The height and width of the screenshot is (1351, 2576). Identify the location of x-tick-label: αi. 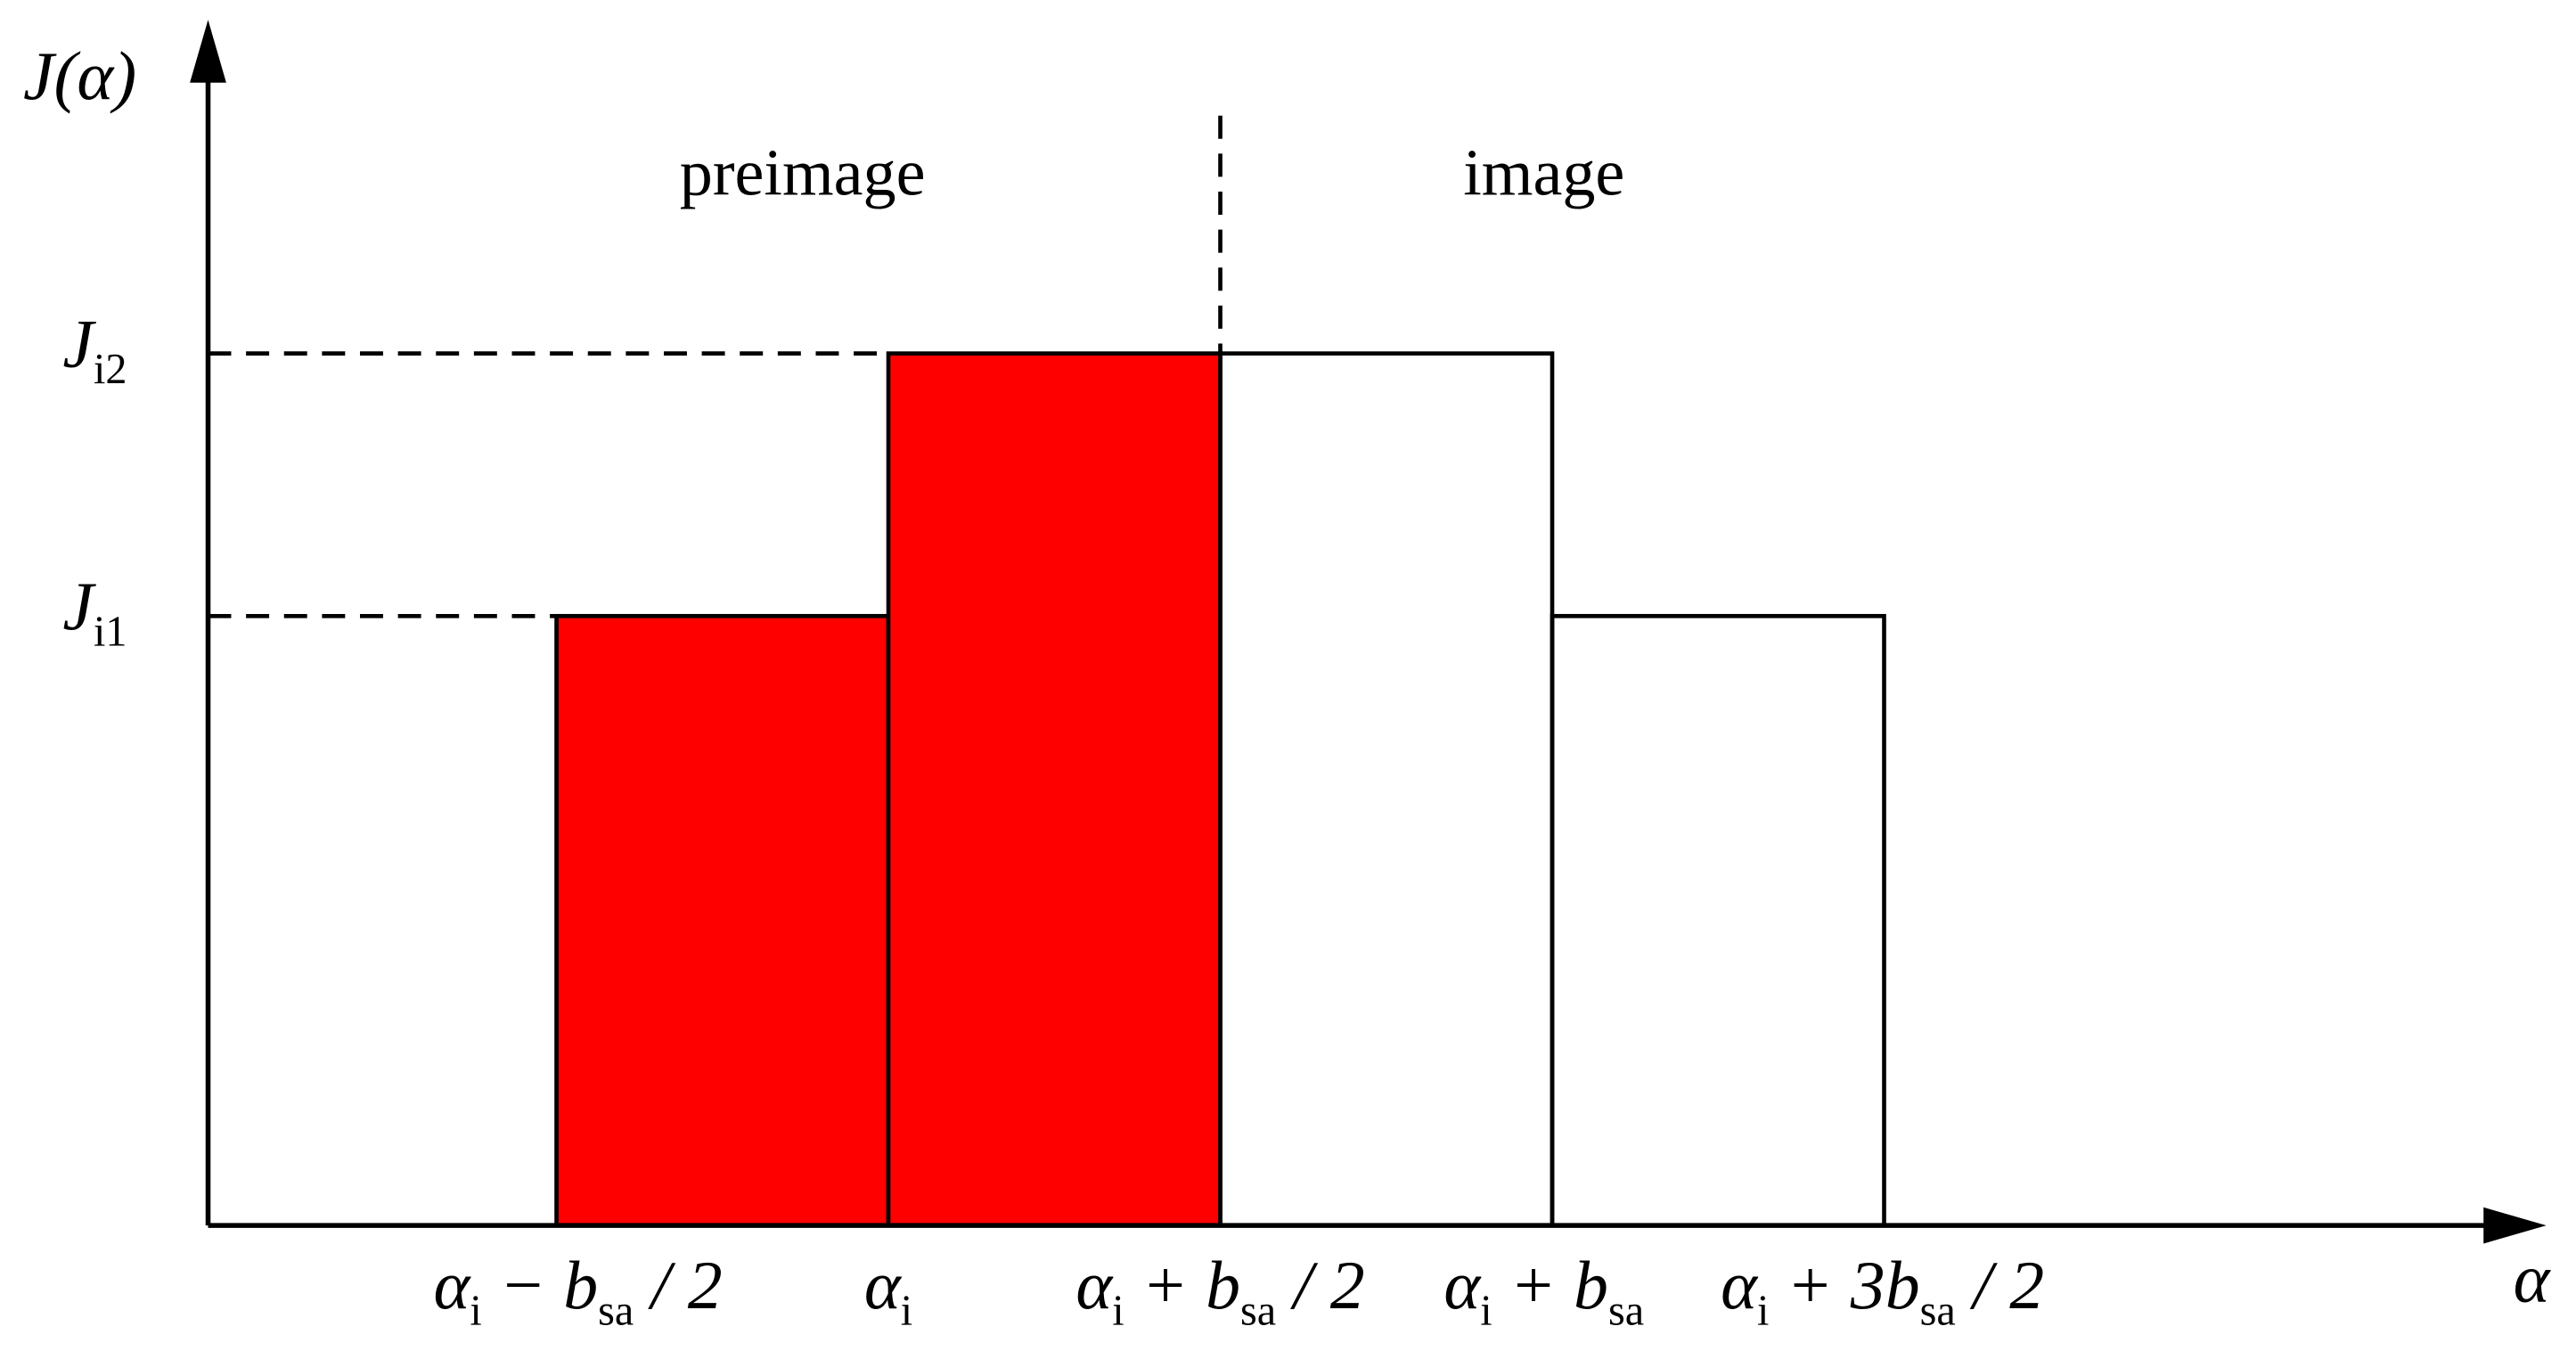
(888, 1291).